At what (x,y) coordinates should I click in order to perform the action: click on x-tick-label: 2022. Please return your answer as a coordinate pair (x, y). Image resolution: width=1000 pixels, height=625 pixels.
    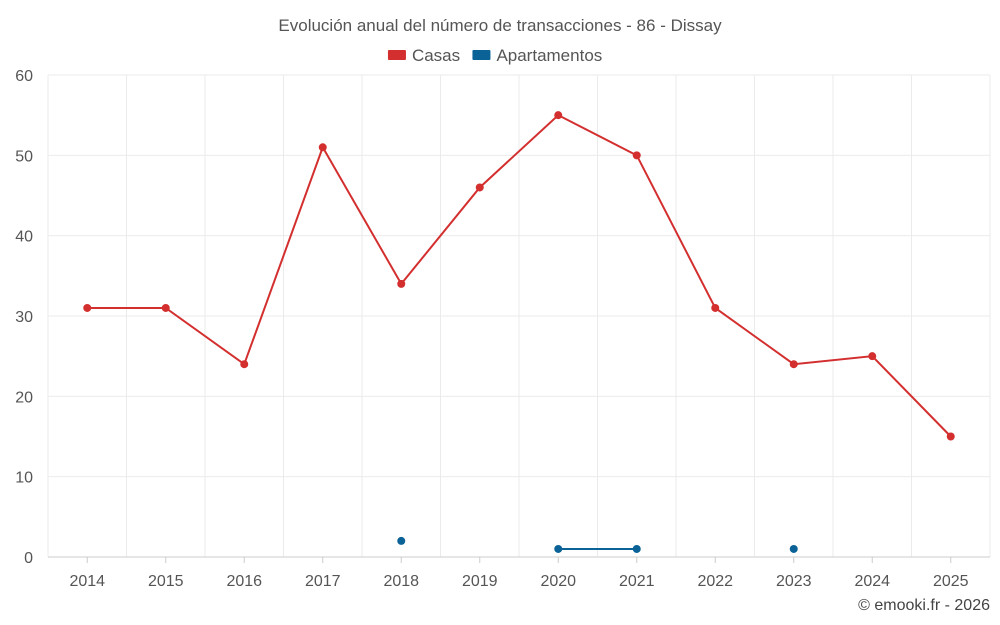
    Looking at the image, I should click on (715, 581).